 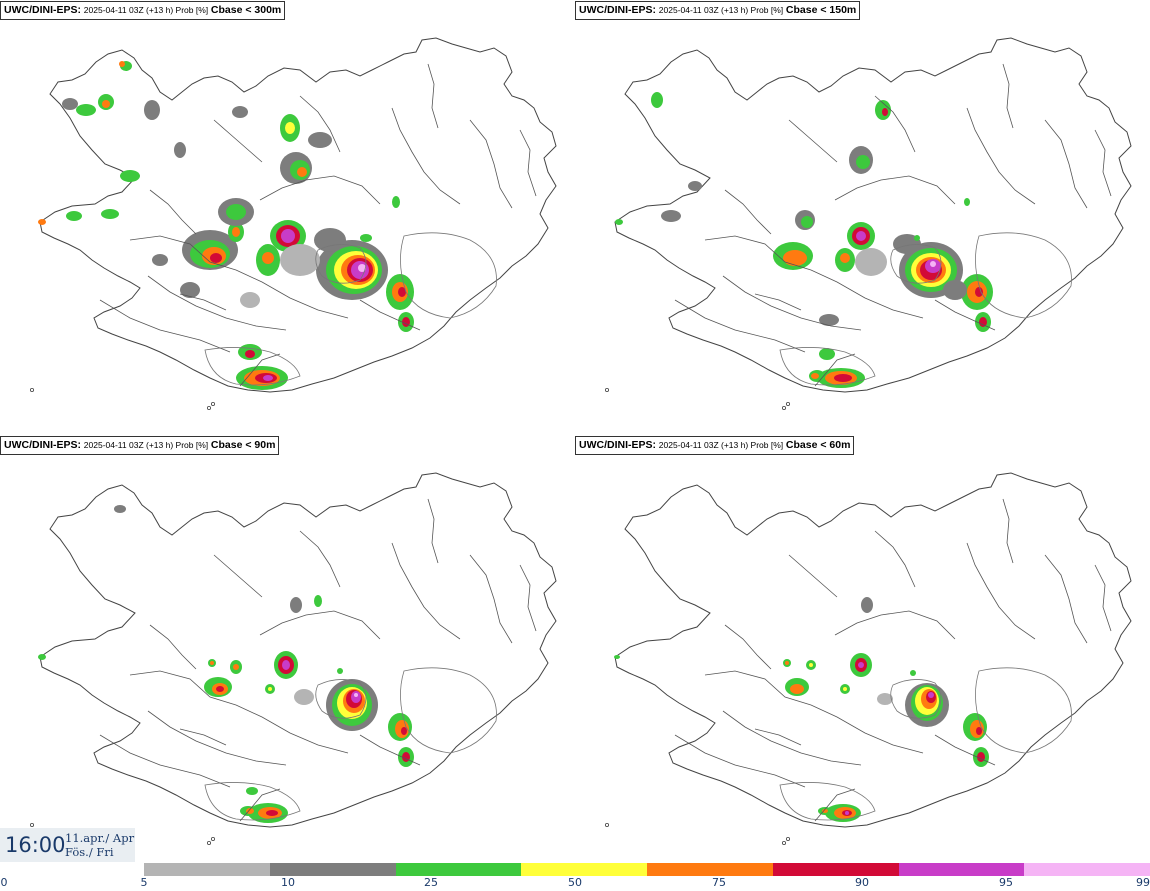 What do you see at coordinates (246, 10) in the screenshot?
I see `parameter-label: Cbase < 300m` at bounding box center [246, 10].